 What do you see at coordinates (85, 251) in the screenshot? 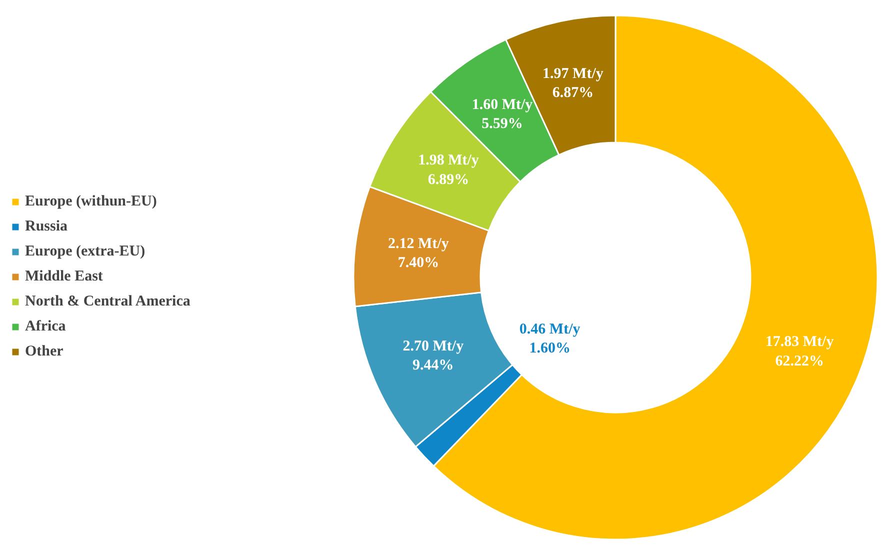
I see `legend-label: Europe (extra-EU)` at bounding box center [85, 251].